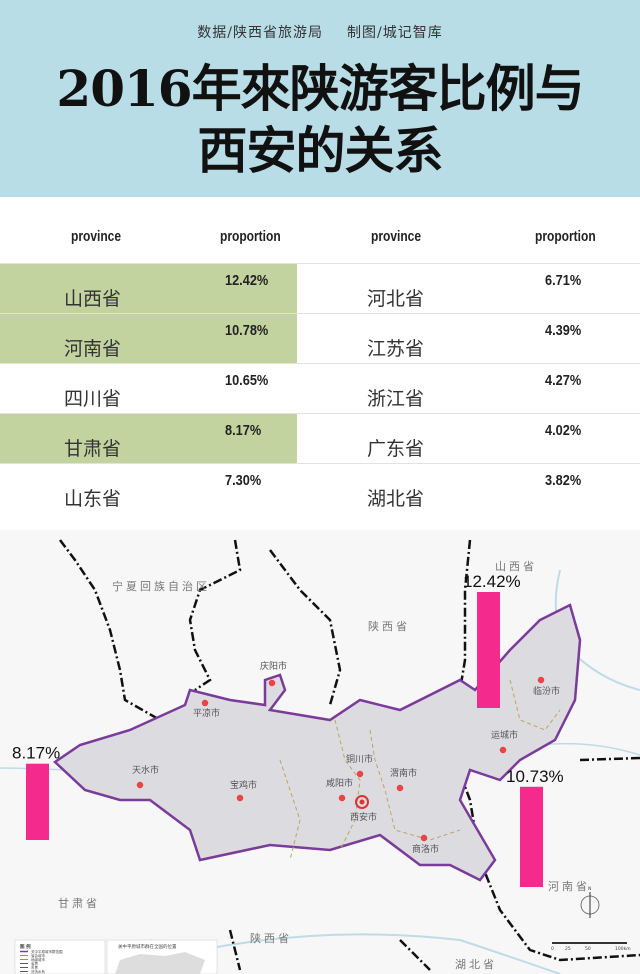  What do you see at coordinates (79, 903) in the screenshot?
I see `region-label: 甘肃省` at bounding box center [79, 903].